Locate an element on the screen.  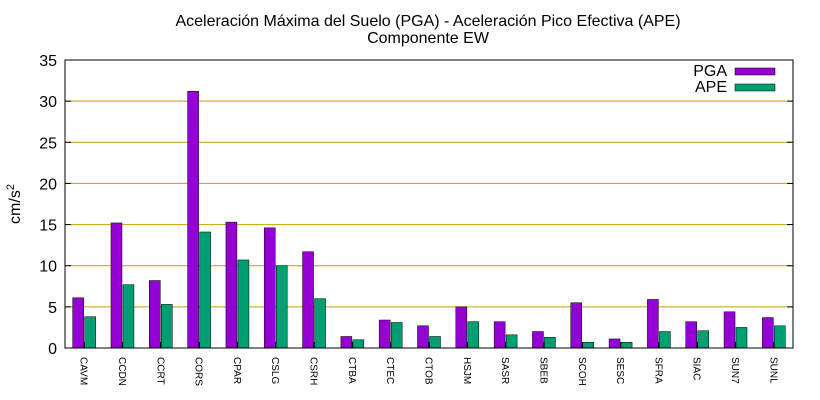
x-tick-label: CSLG is located at coordinates (274, 370).